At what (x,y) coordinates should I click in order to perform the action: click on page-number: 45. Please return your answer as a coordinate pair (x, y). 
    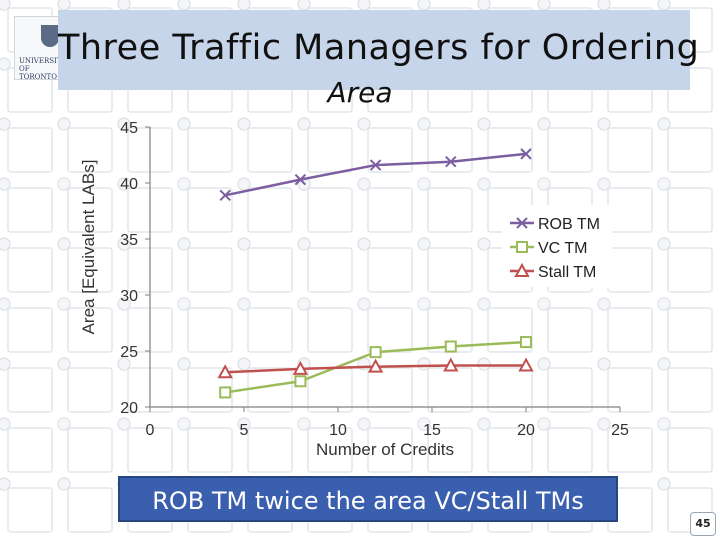
    Looking at the image, I should click on (703, 524).